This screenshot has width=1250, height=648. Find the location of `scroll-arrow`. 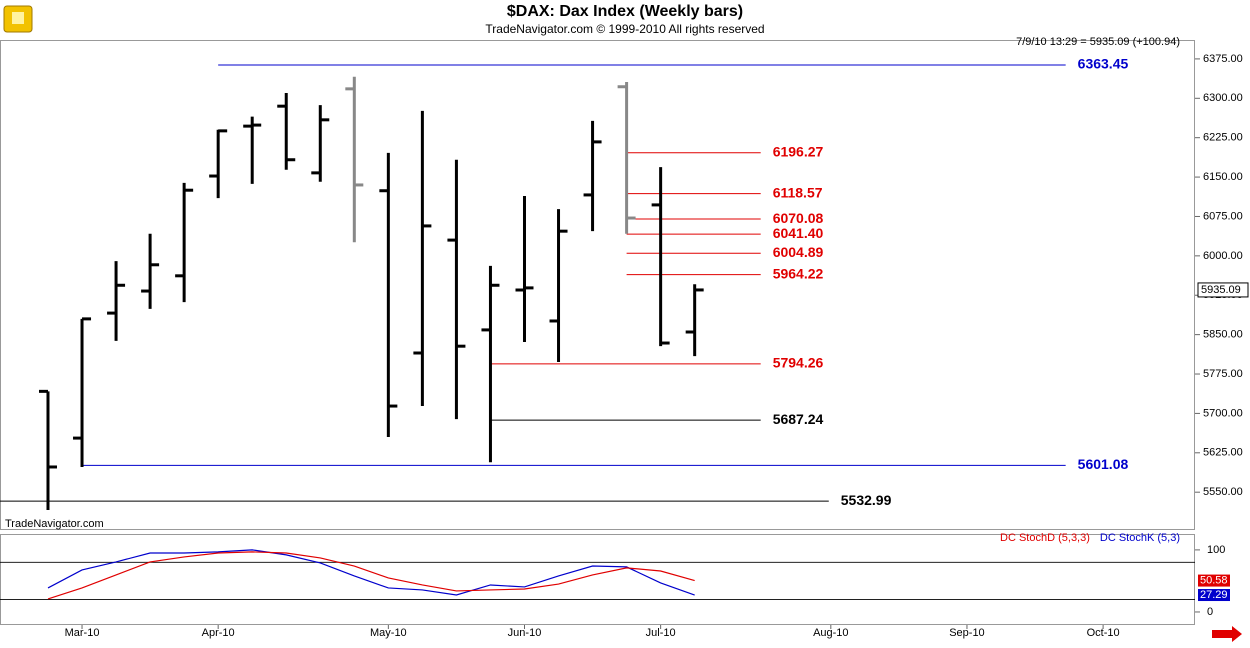

scroll-arrow is located at coordinates (1227, 634).